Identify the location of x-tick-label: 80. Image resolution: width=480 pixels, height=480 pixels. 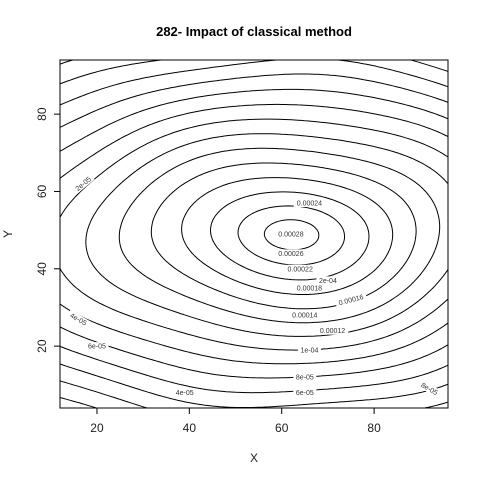
(374, 428).